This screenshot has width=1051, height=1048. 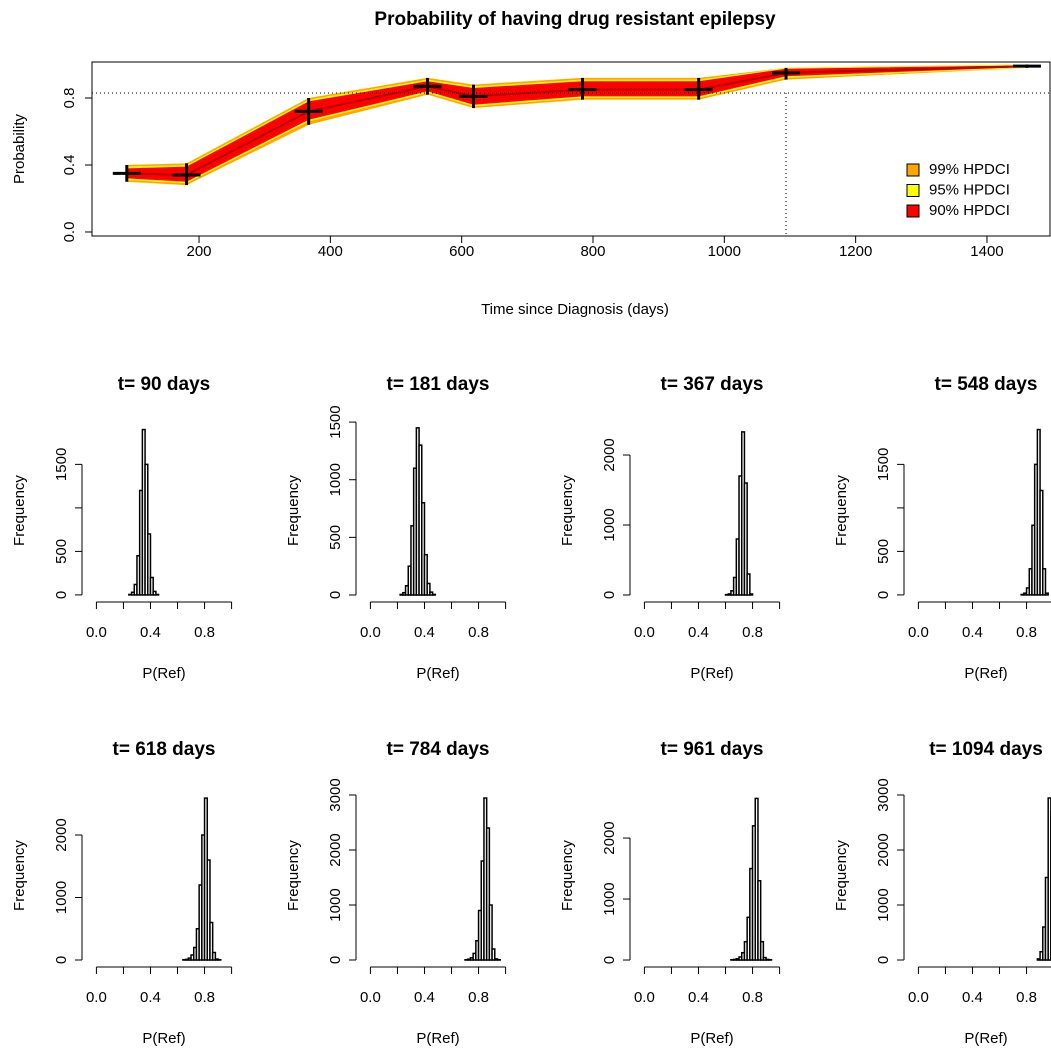 What do you see at coordinates (461, 251) in the screenshot?
I see `x-tick-label: 600` at bounding box center [461, 251].